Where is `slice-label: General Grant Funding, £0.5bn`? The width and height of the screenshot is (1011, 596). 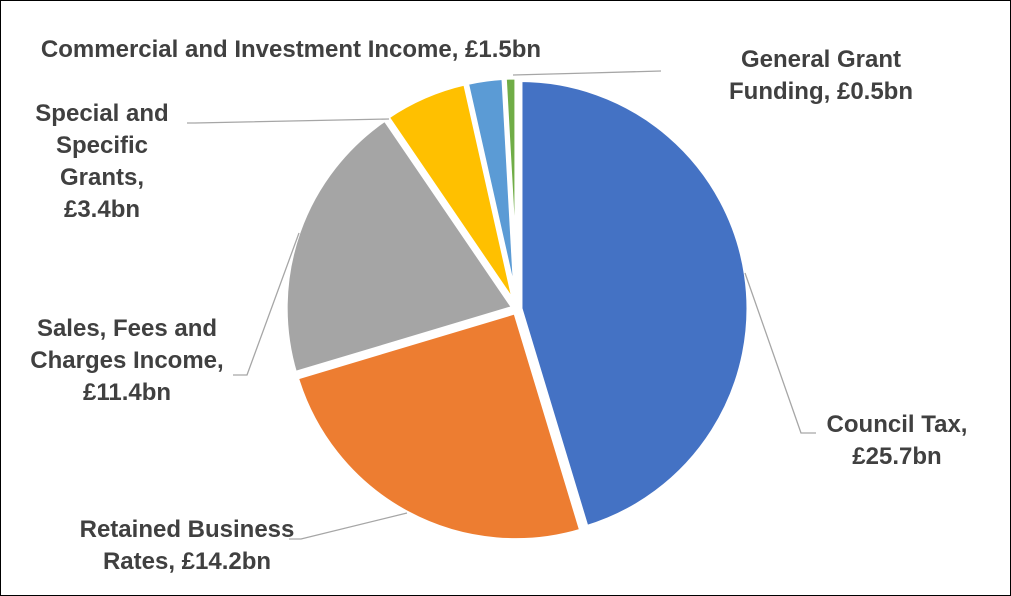 slice-label: General Grant Funding, £0.5bn is located at coordinates (821, 75).